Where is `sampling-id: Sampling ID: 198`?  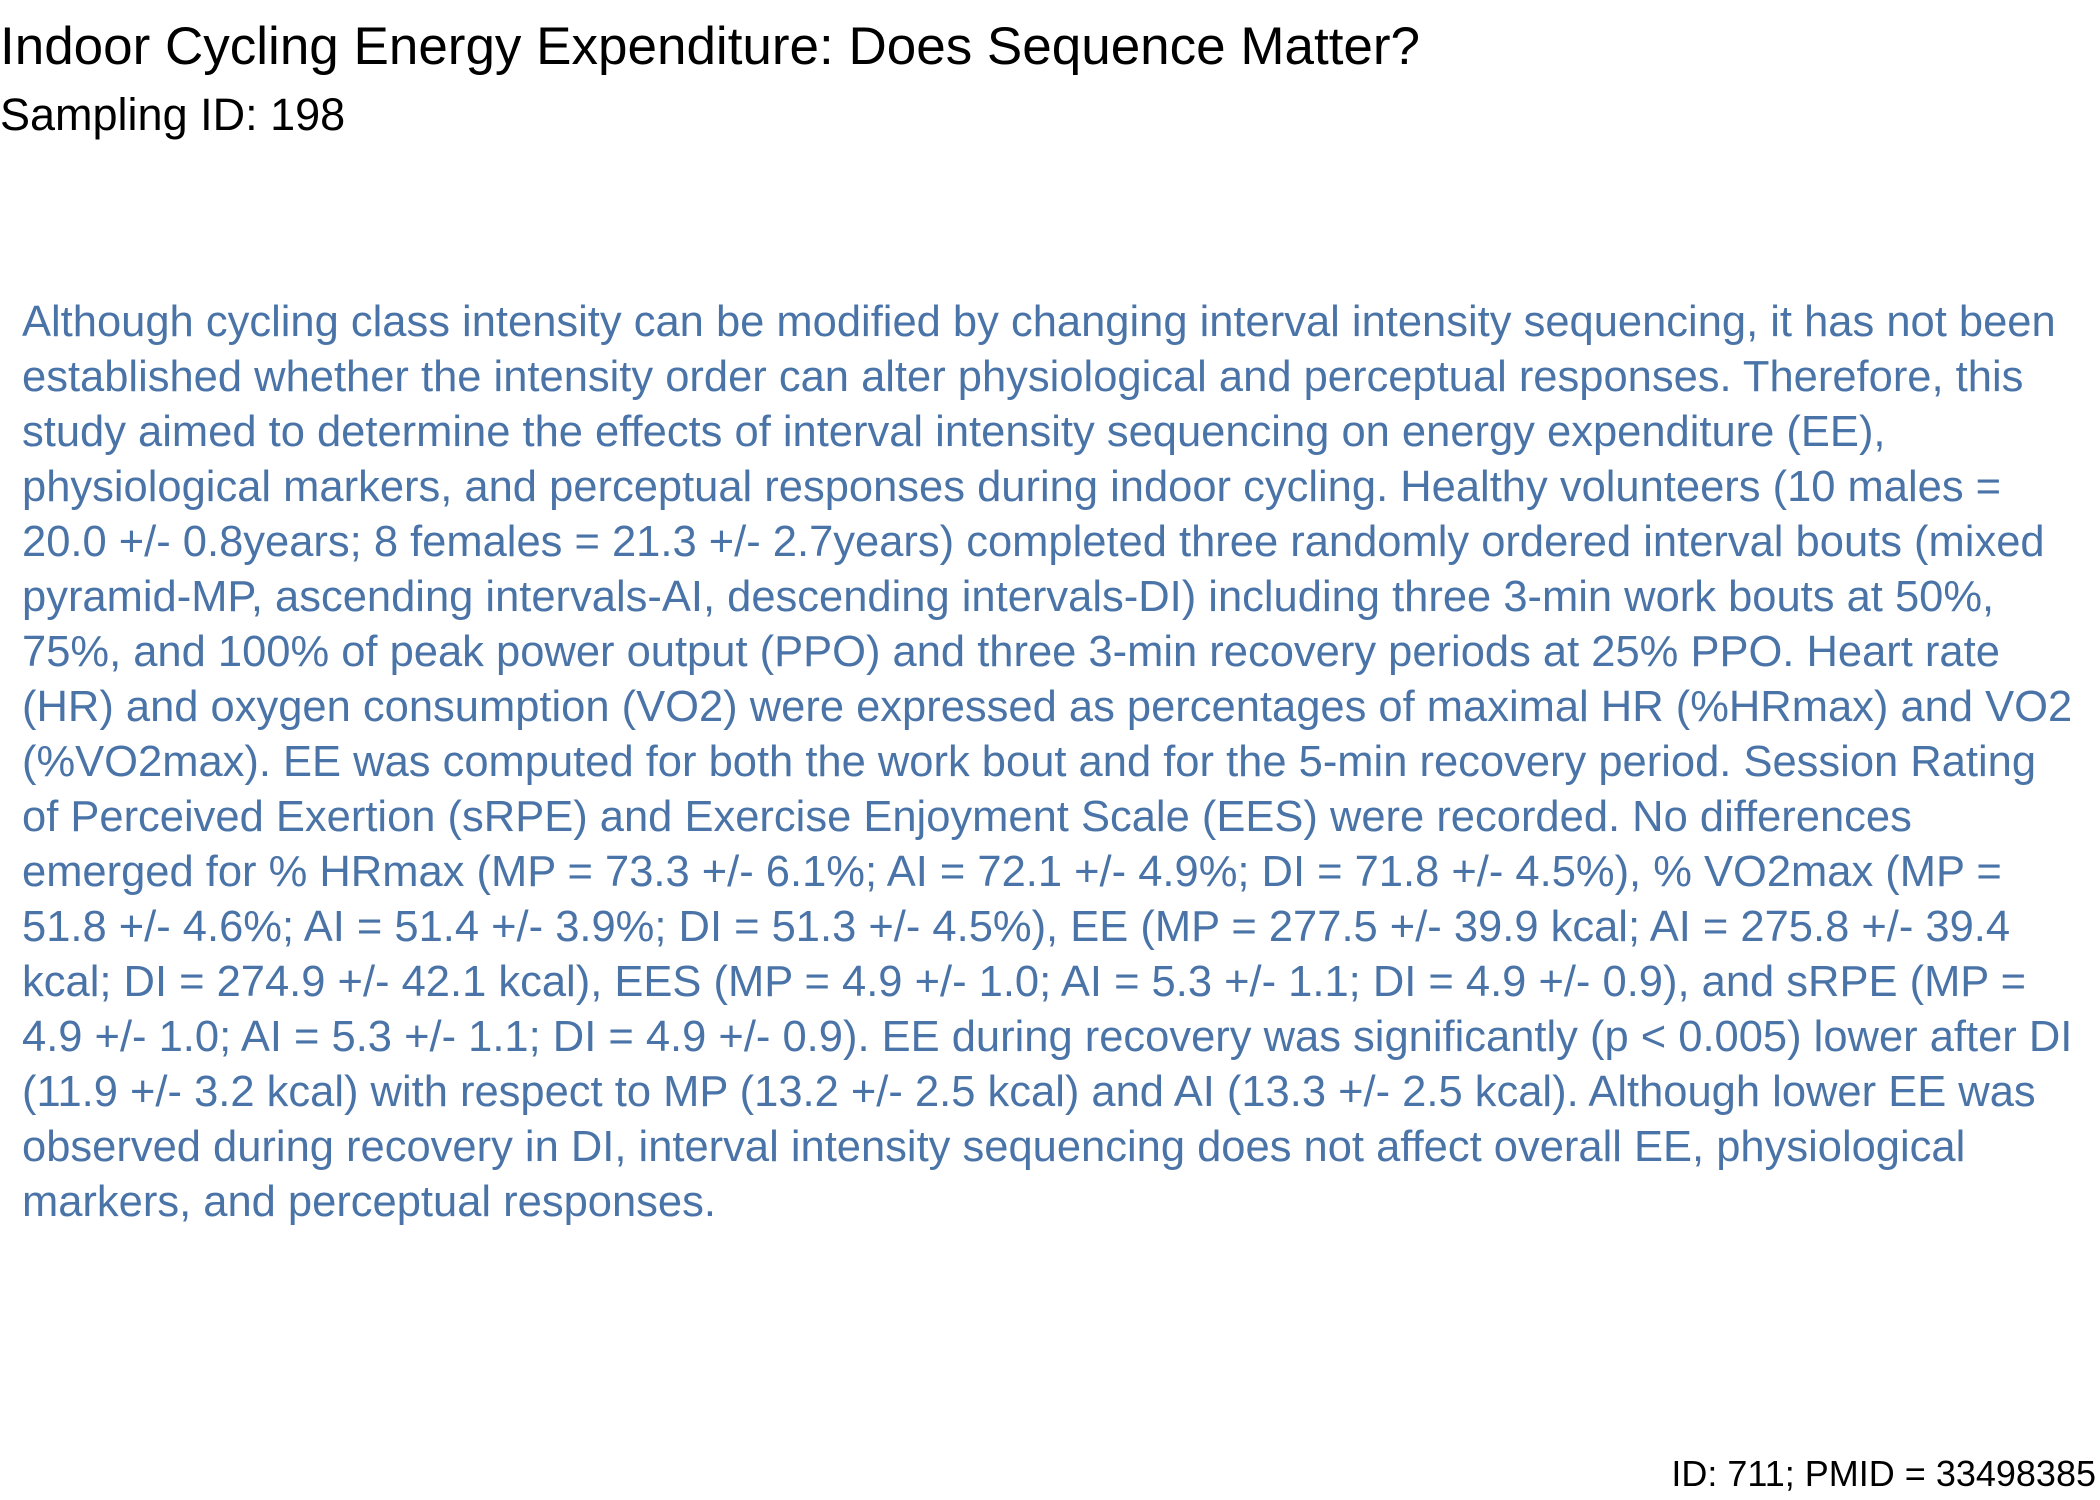 sampling-id: Sampling ID: 198 is located at coordinates (173, 114).